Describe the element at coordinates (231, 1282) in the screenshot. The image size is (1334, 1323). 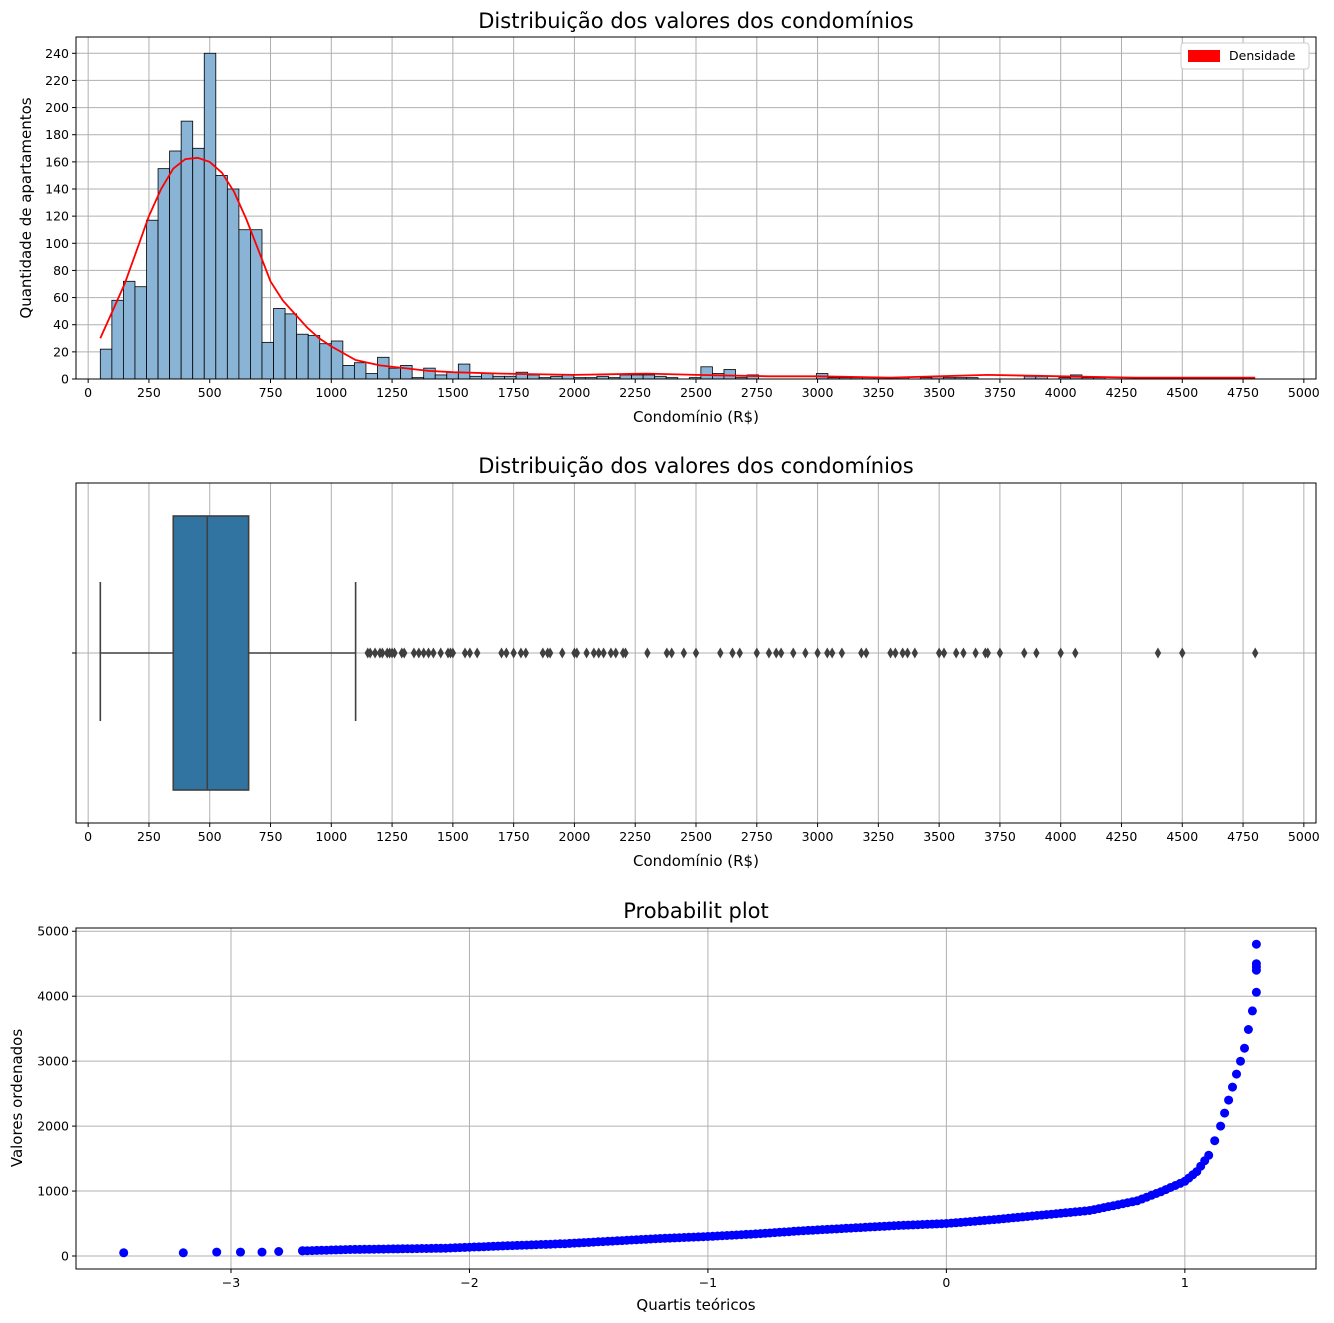
I see `probability-plot-x-tick-label: −3` at that location.